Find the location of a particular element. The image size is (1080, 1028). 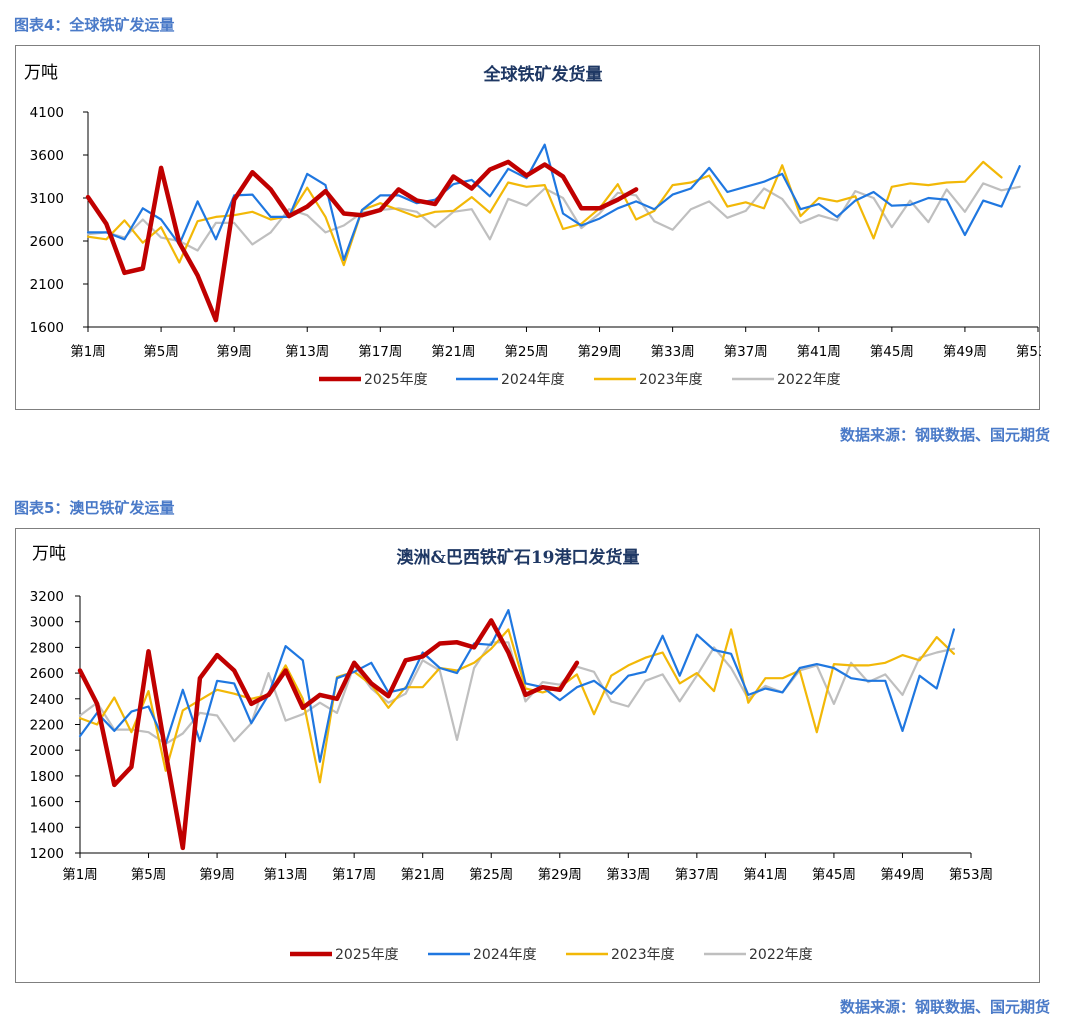

y-tick-label: 2000 is located at coordinates (47, 751).